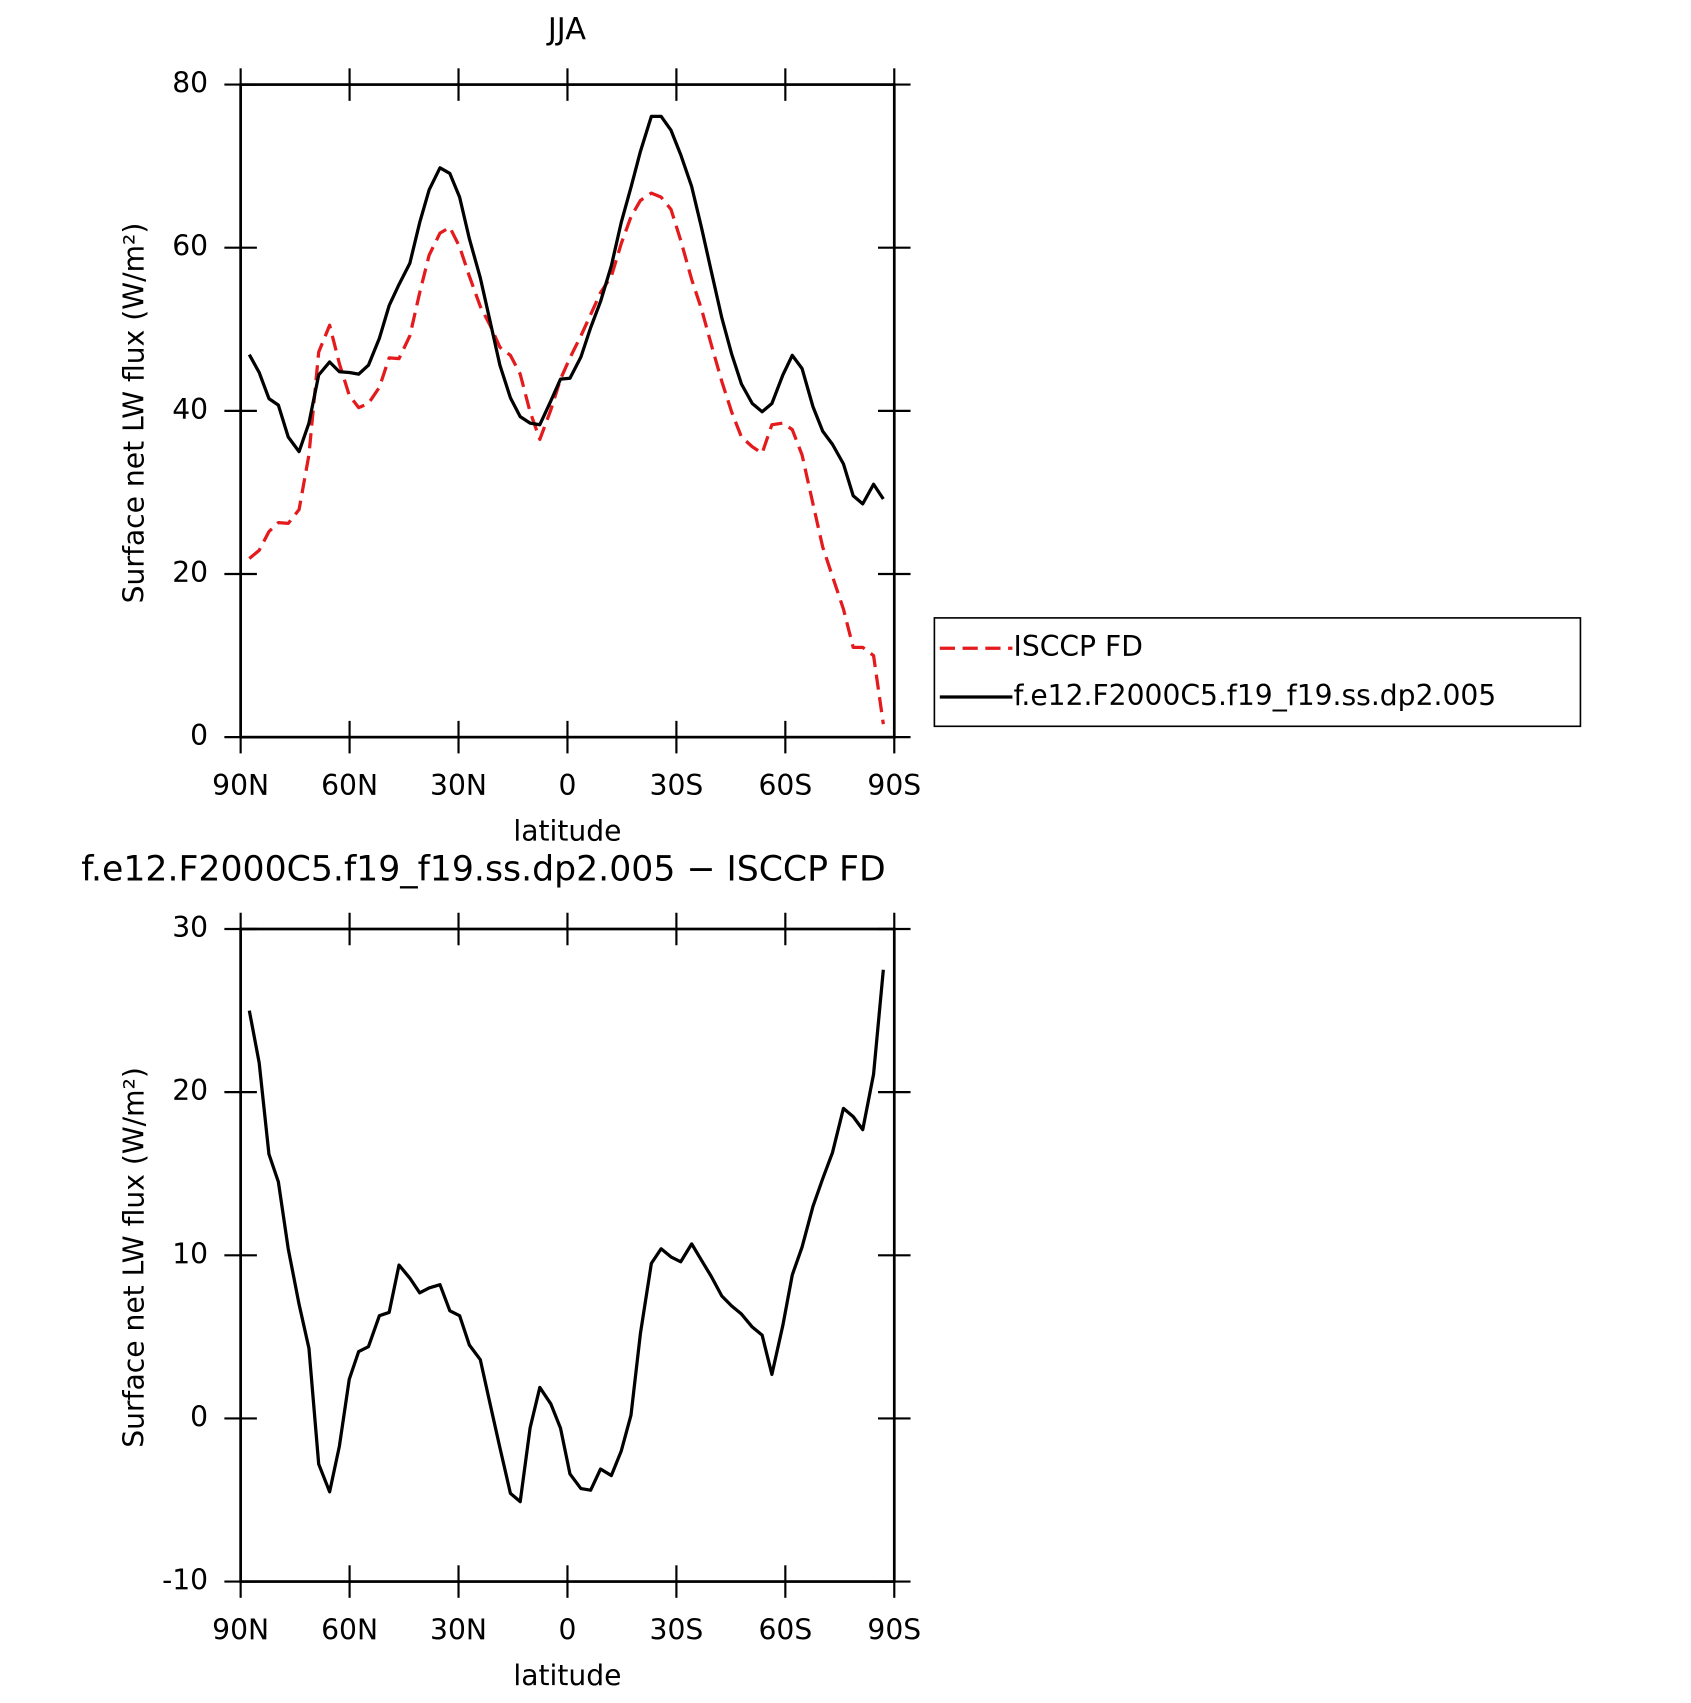 Image resolution: width=1691 pixels, height=1703 pixels. I want to click on legend-box, so click(1257, 672).